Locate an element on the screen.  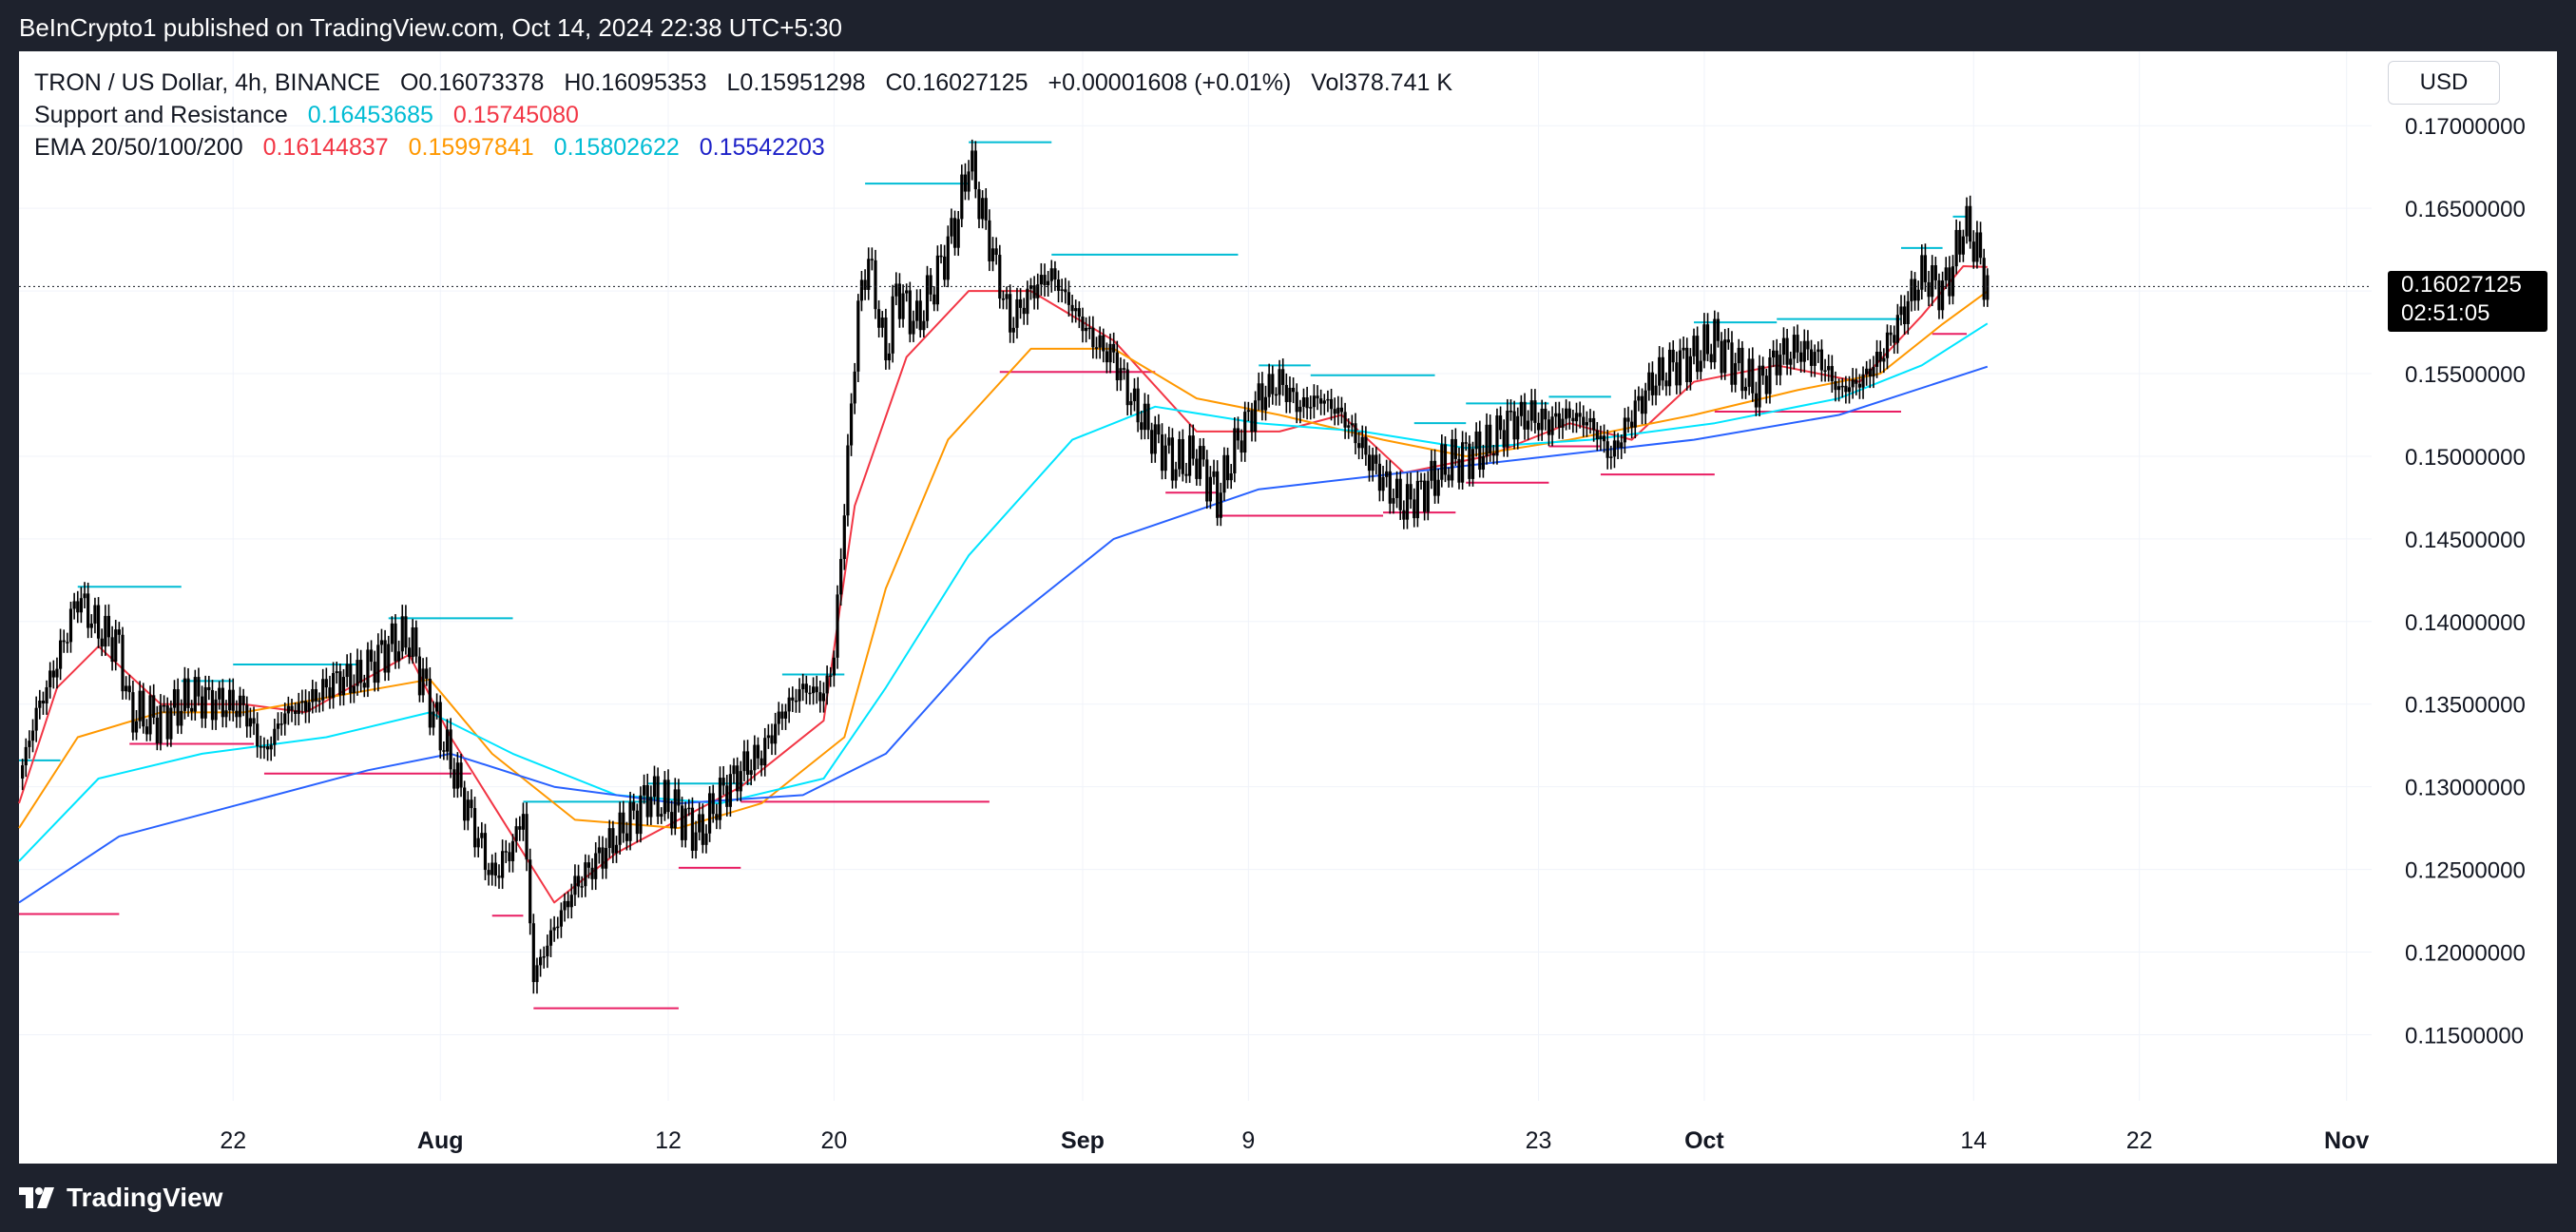
price-change: +0.00001608 (+0.01%) is located at coordinates (1170, 82).